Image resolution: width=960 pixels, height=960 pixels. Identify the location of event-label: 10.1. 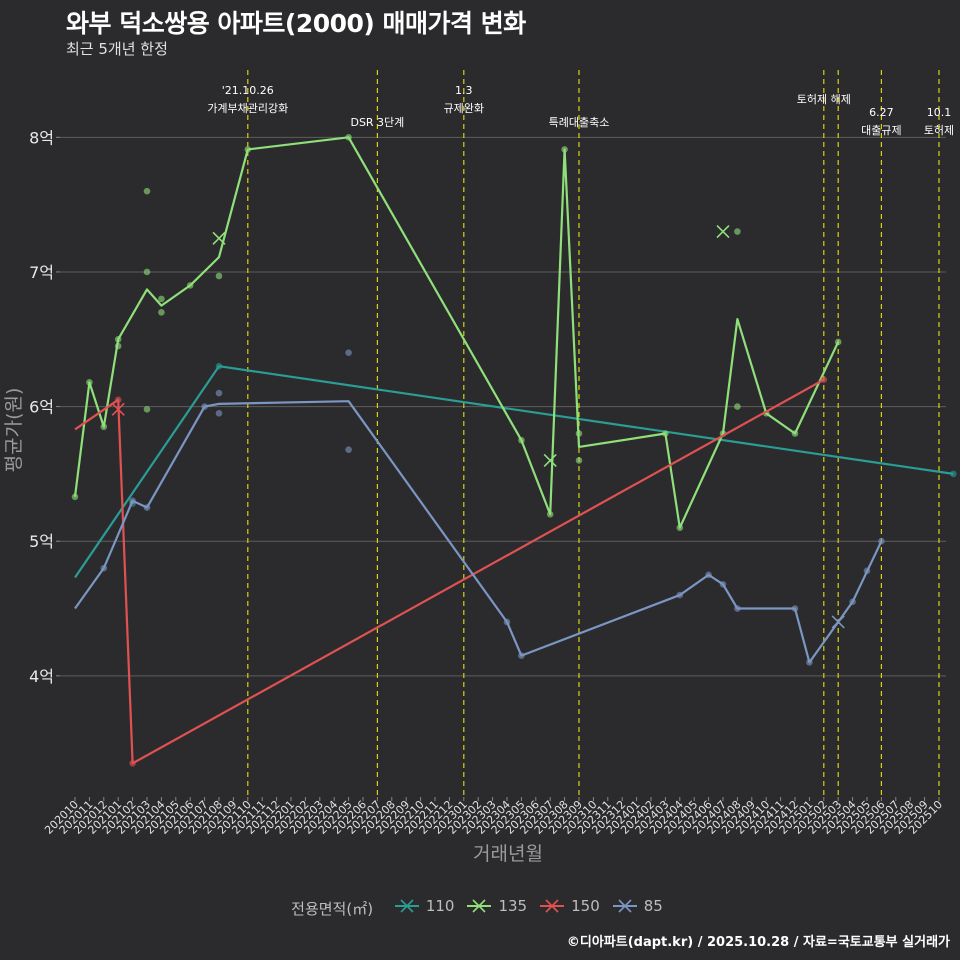
(939, 112).